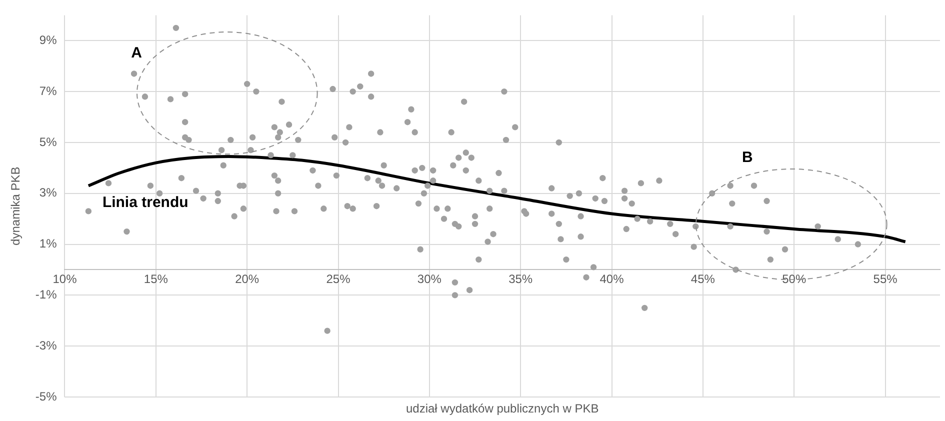  What do you see at coordinates (65, 279) in the screenshot?
I see `x-tick-label: 10%` at bounding box center [65, 279].